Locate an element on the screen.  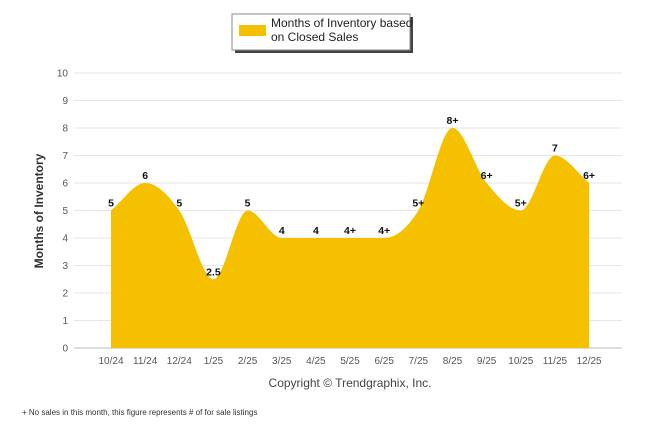
x-tick-label: 8/25 is located at coordinates (453, 361).